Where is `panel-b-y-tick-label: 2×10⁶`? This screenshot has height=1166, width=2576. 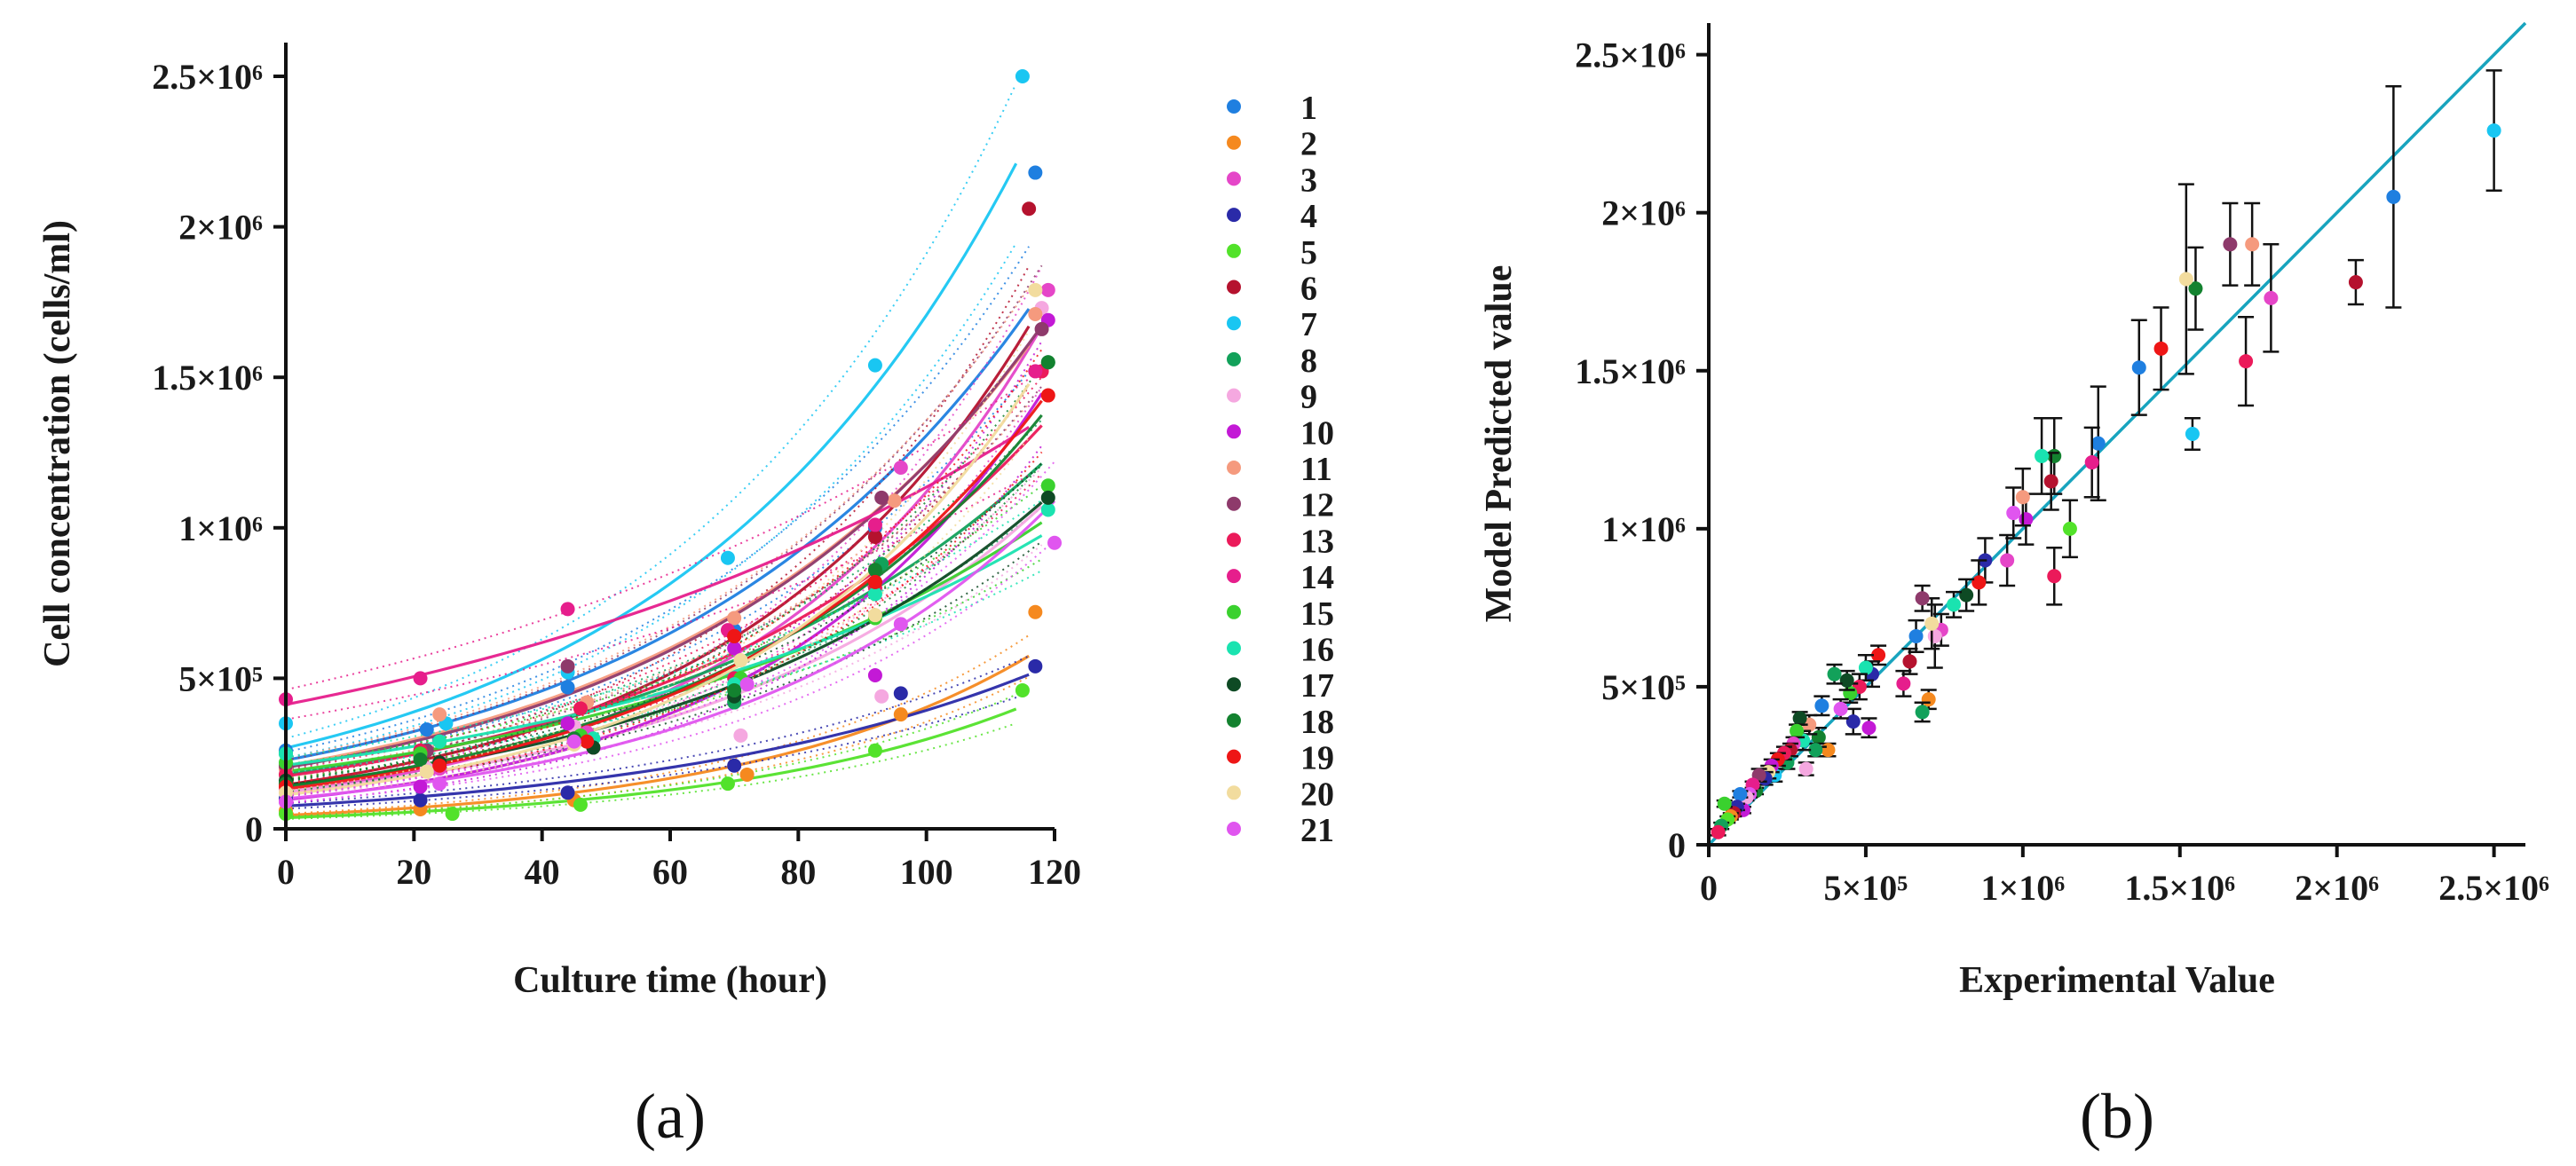 panel-b-y-tick-label: 2×10⁶ is located at coordinates (1643, 213).